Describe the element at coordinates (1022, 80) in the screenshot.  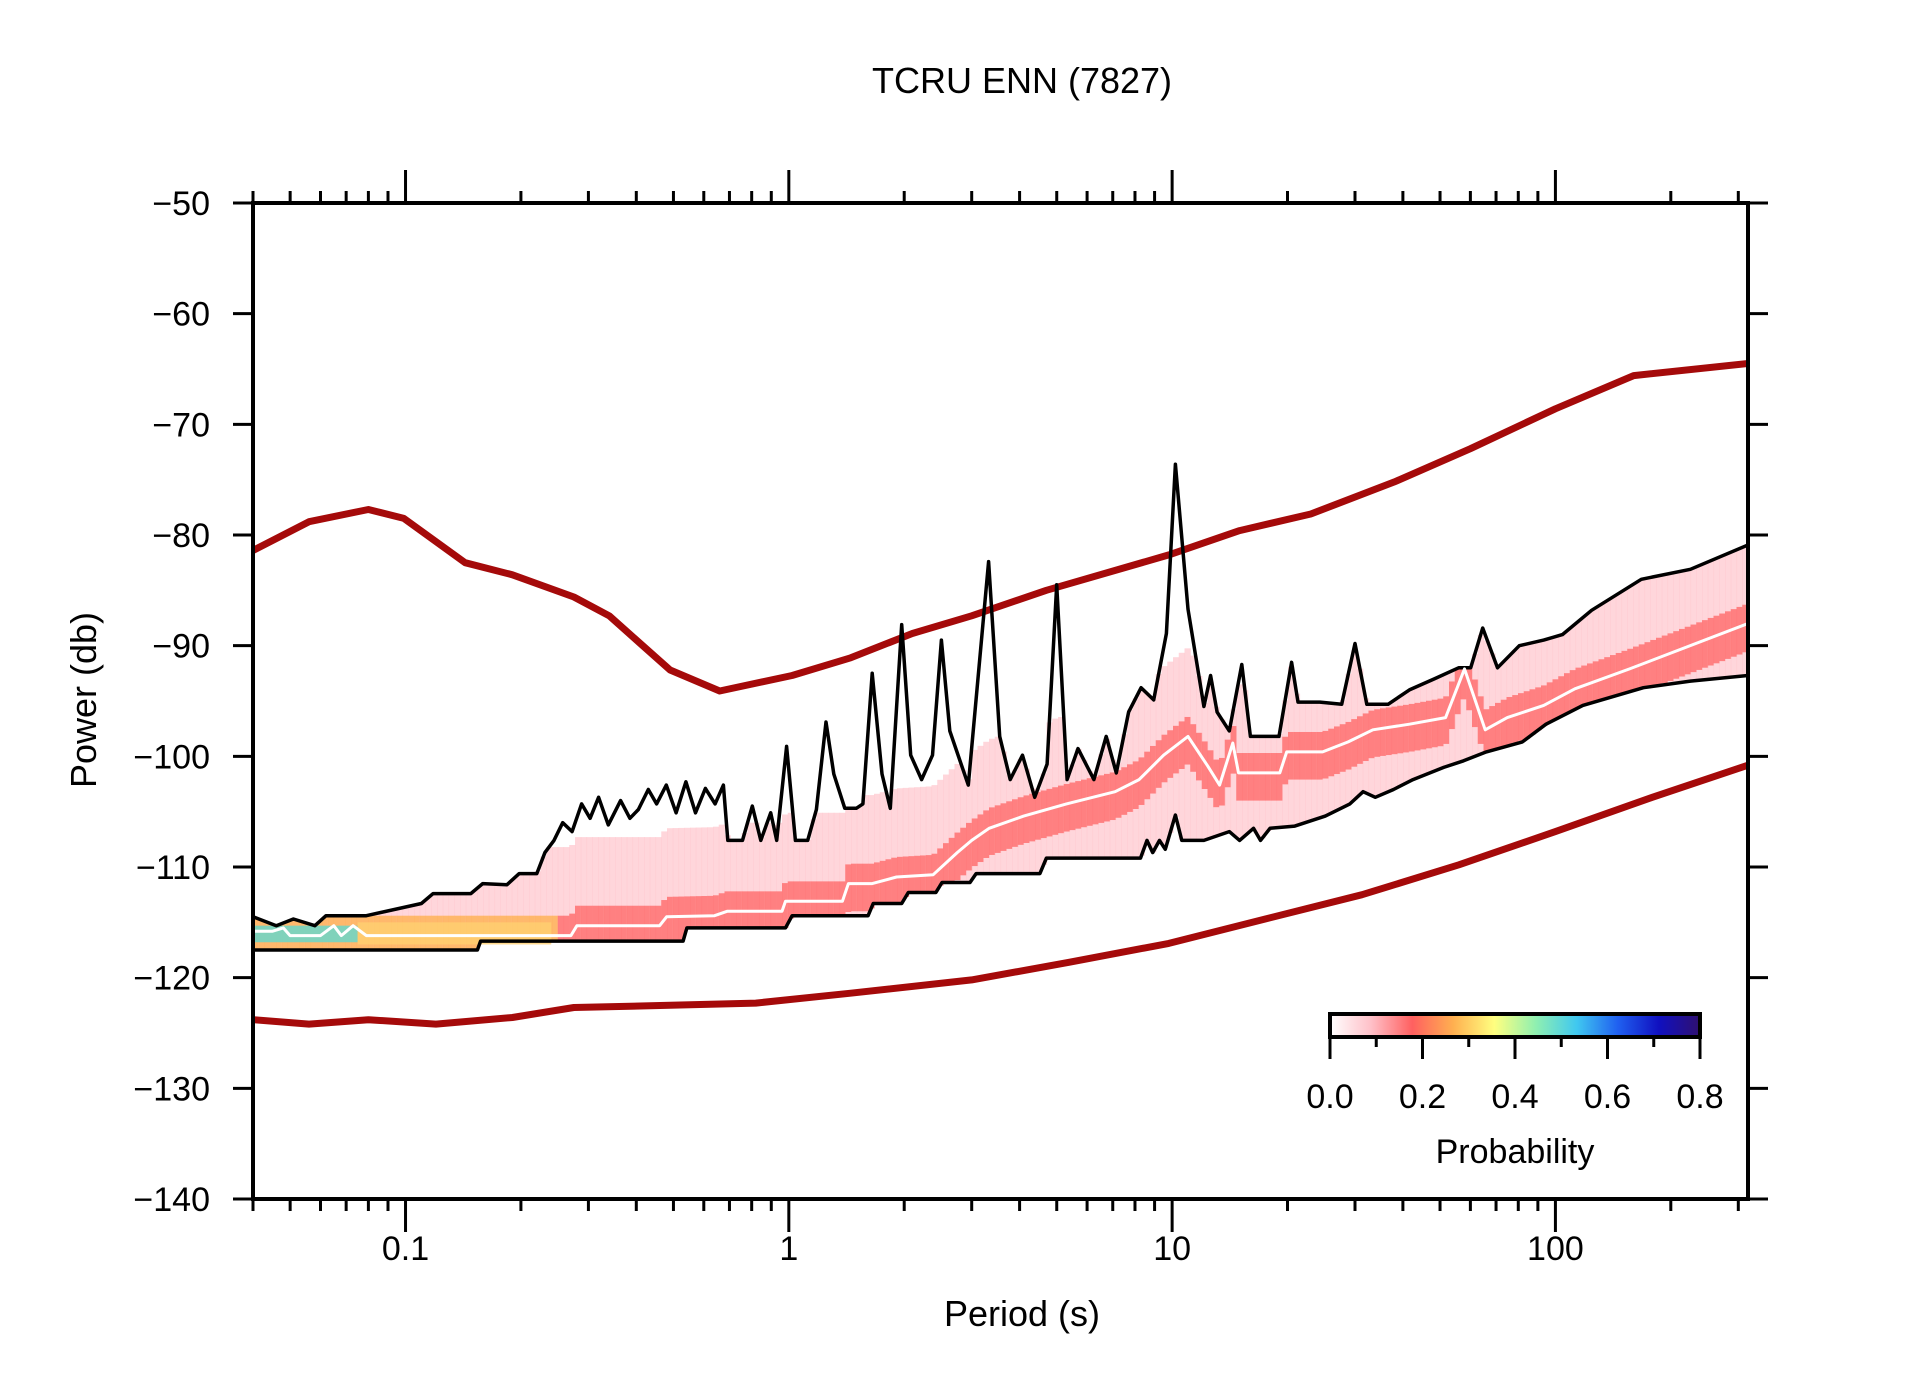
I see `chart-title: TCRU ENN (7827)` at that location.